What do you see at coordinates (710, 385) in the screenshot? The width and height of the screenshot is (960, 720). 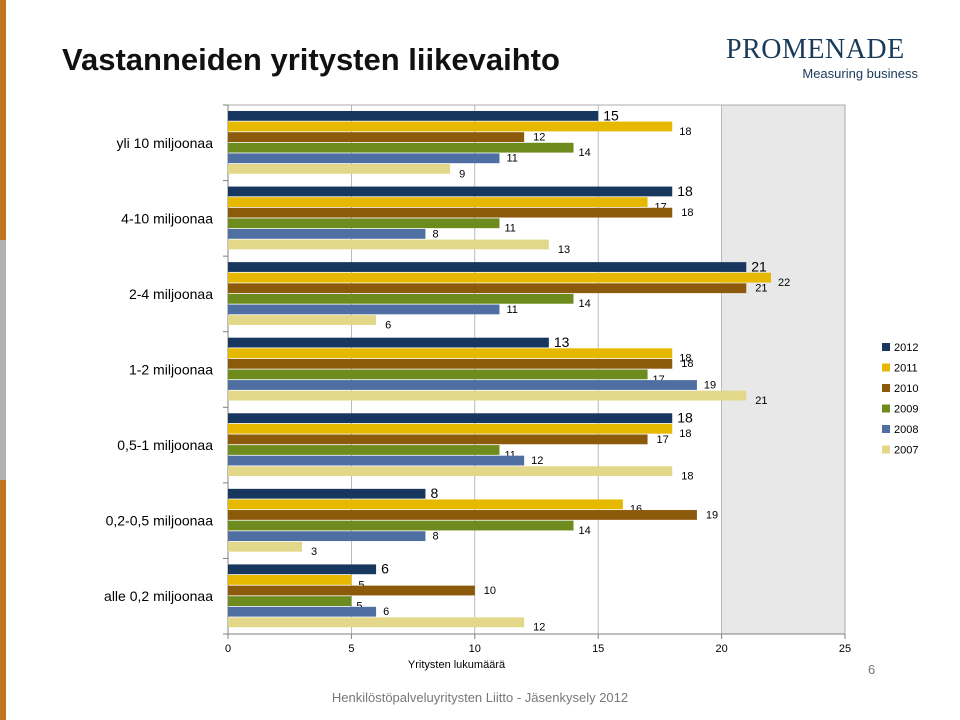 I see `data-label: 19` at bounding box center [710, 385].